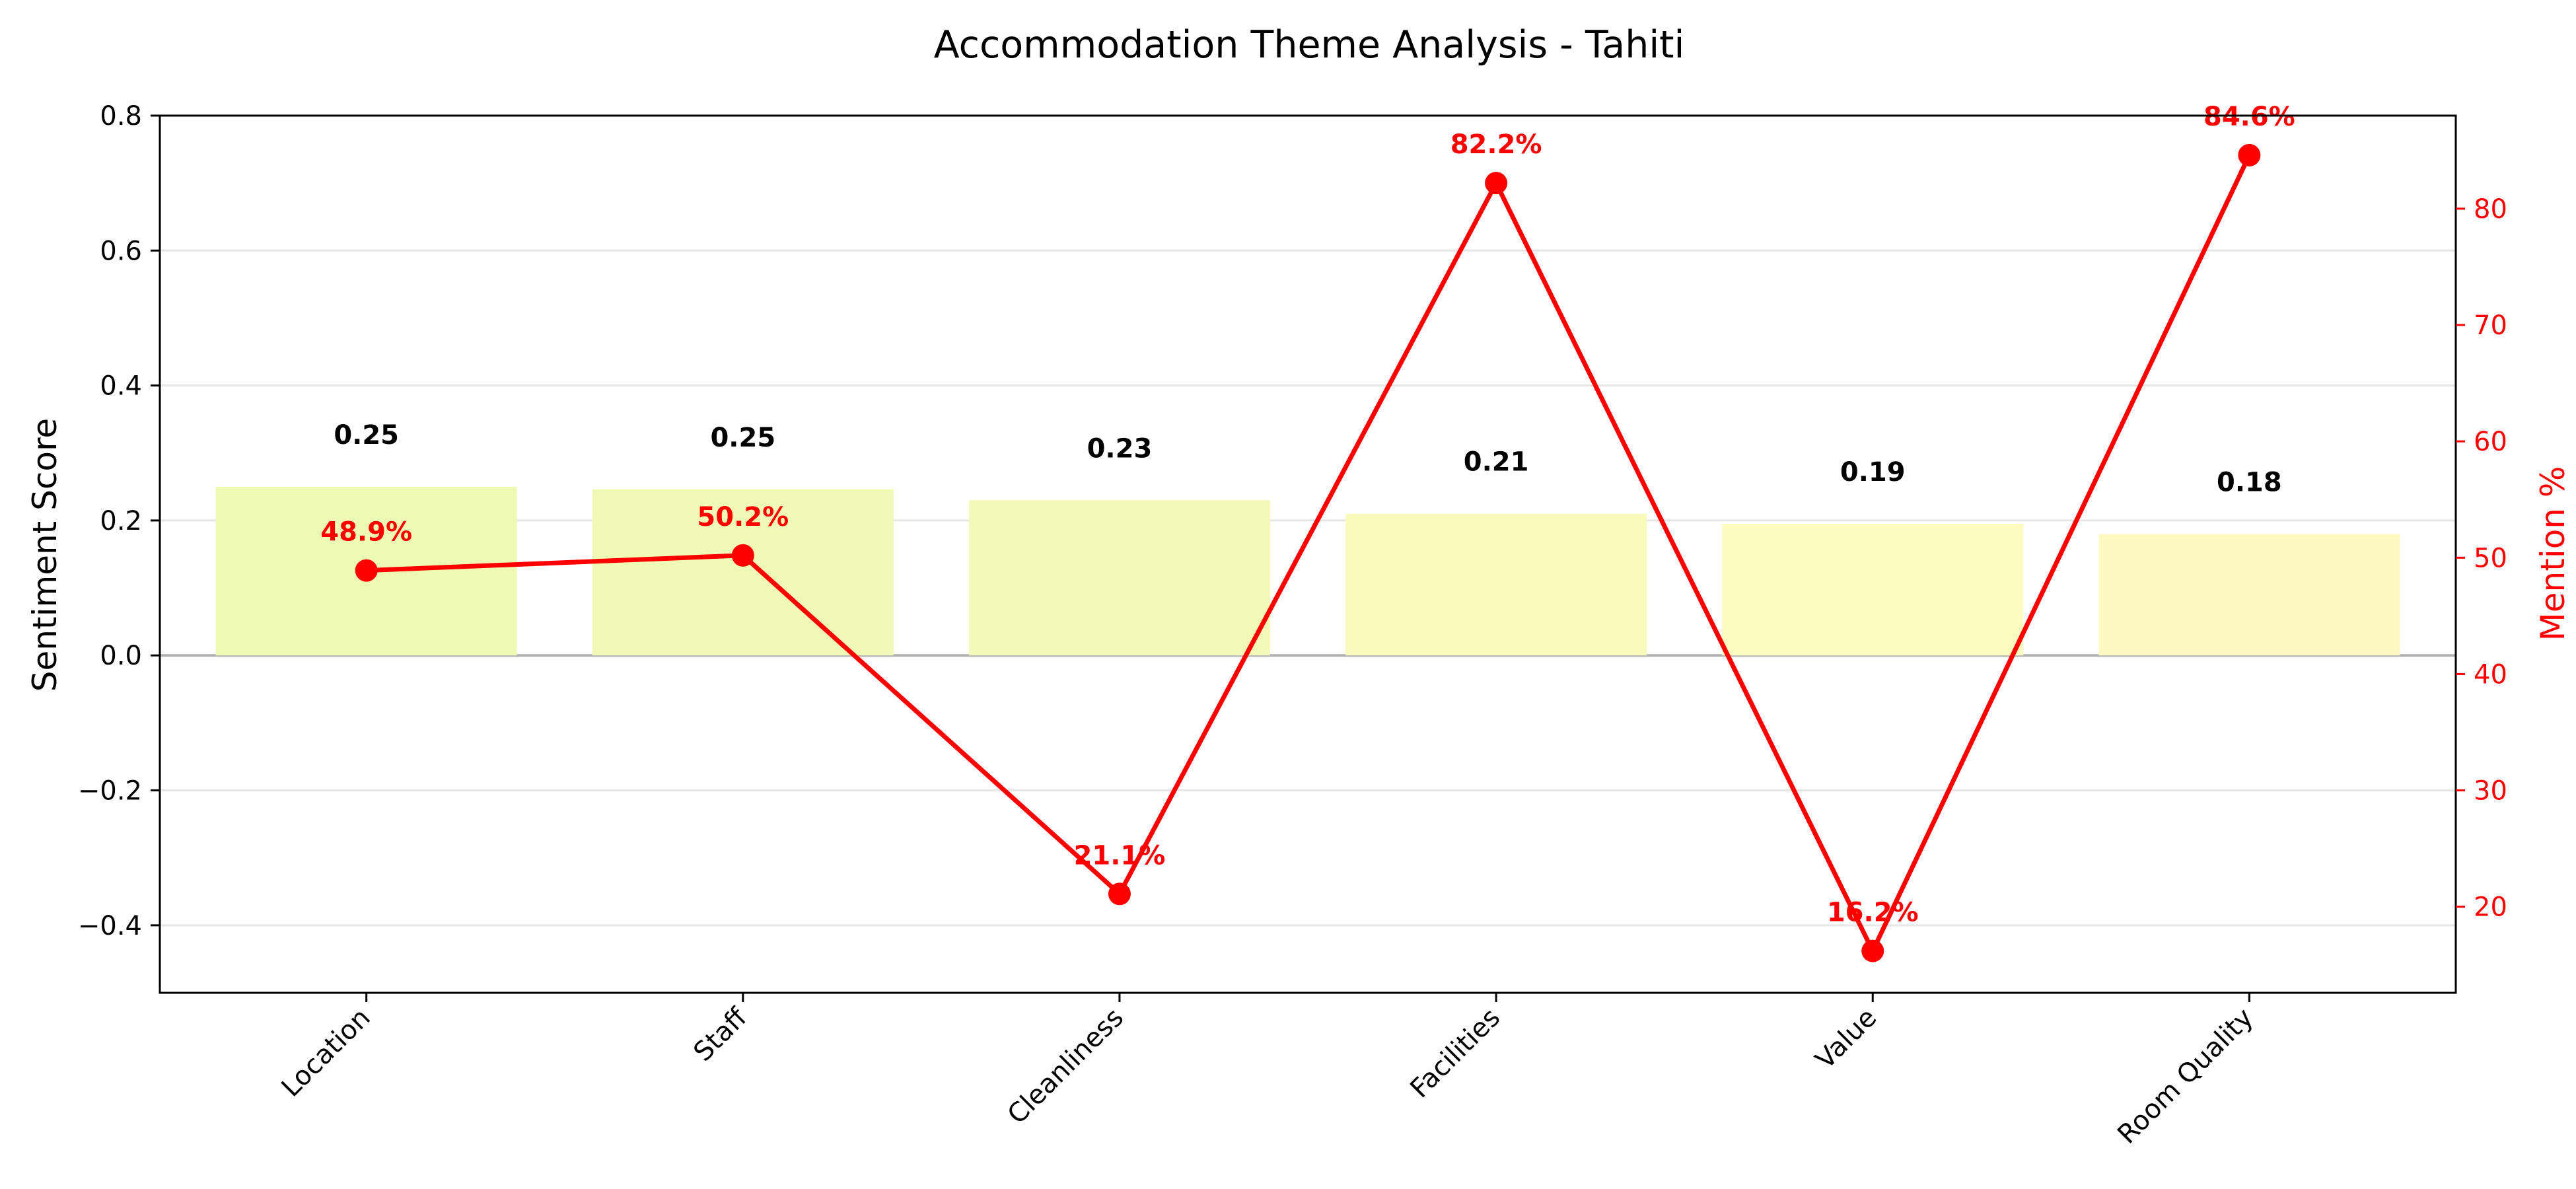 The width and height of the screenshot is (2576, 1189). What do you see at coordinates (2249, 482) in the screenshot?
I see `bar-value-label: 0.18` at bounding box center [2249, 482].